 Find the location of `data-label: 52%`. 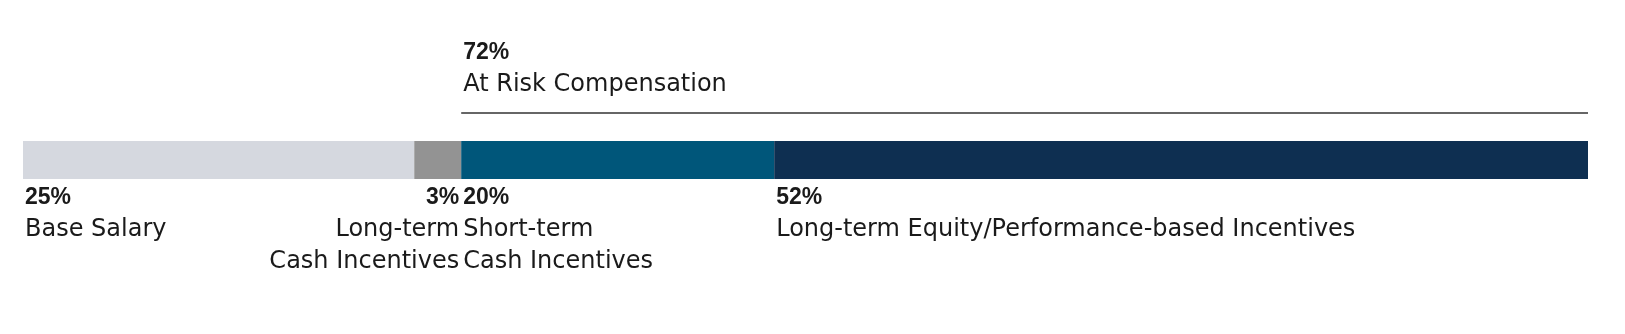

data-label: 52% is located at coordinates (799, 196).